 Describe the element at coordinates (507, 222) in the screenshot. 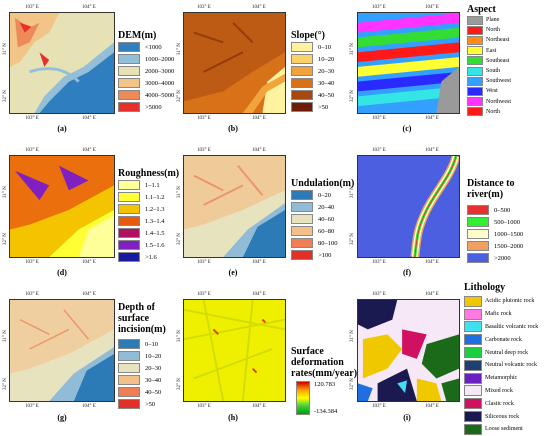

I see `legend-label: 500–1000` at that location.